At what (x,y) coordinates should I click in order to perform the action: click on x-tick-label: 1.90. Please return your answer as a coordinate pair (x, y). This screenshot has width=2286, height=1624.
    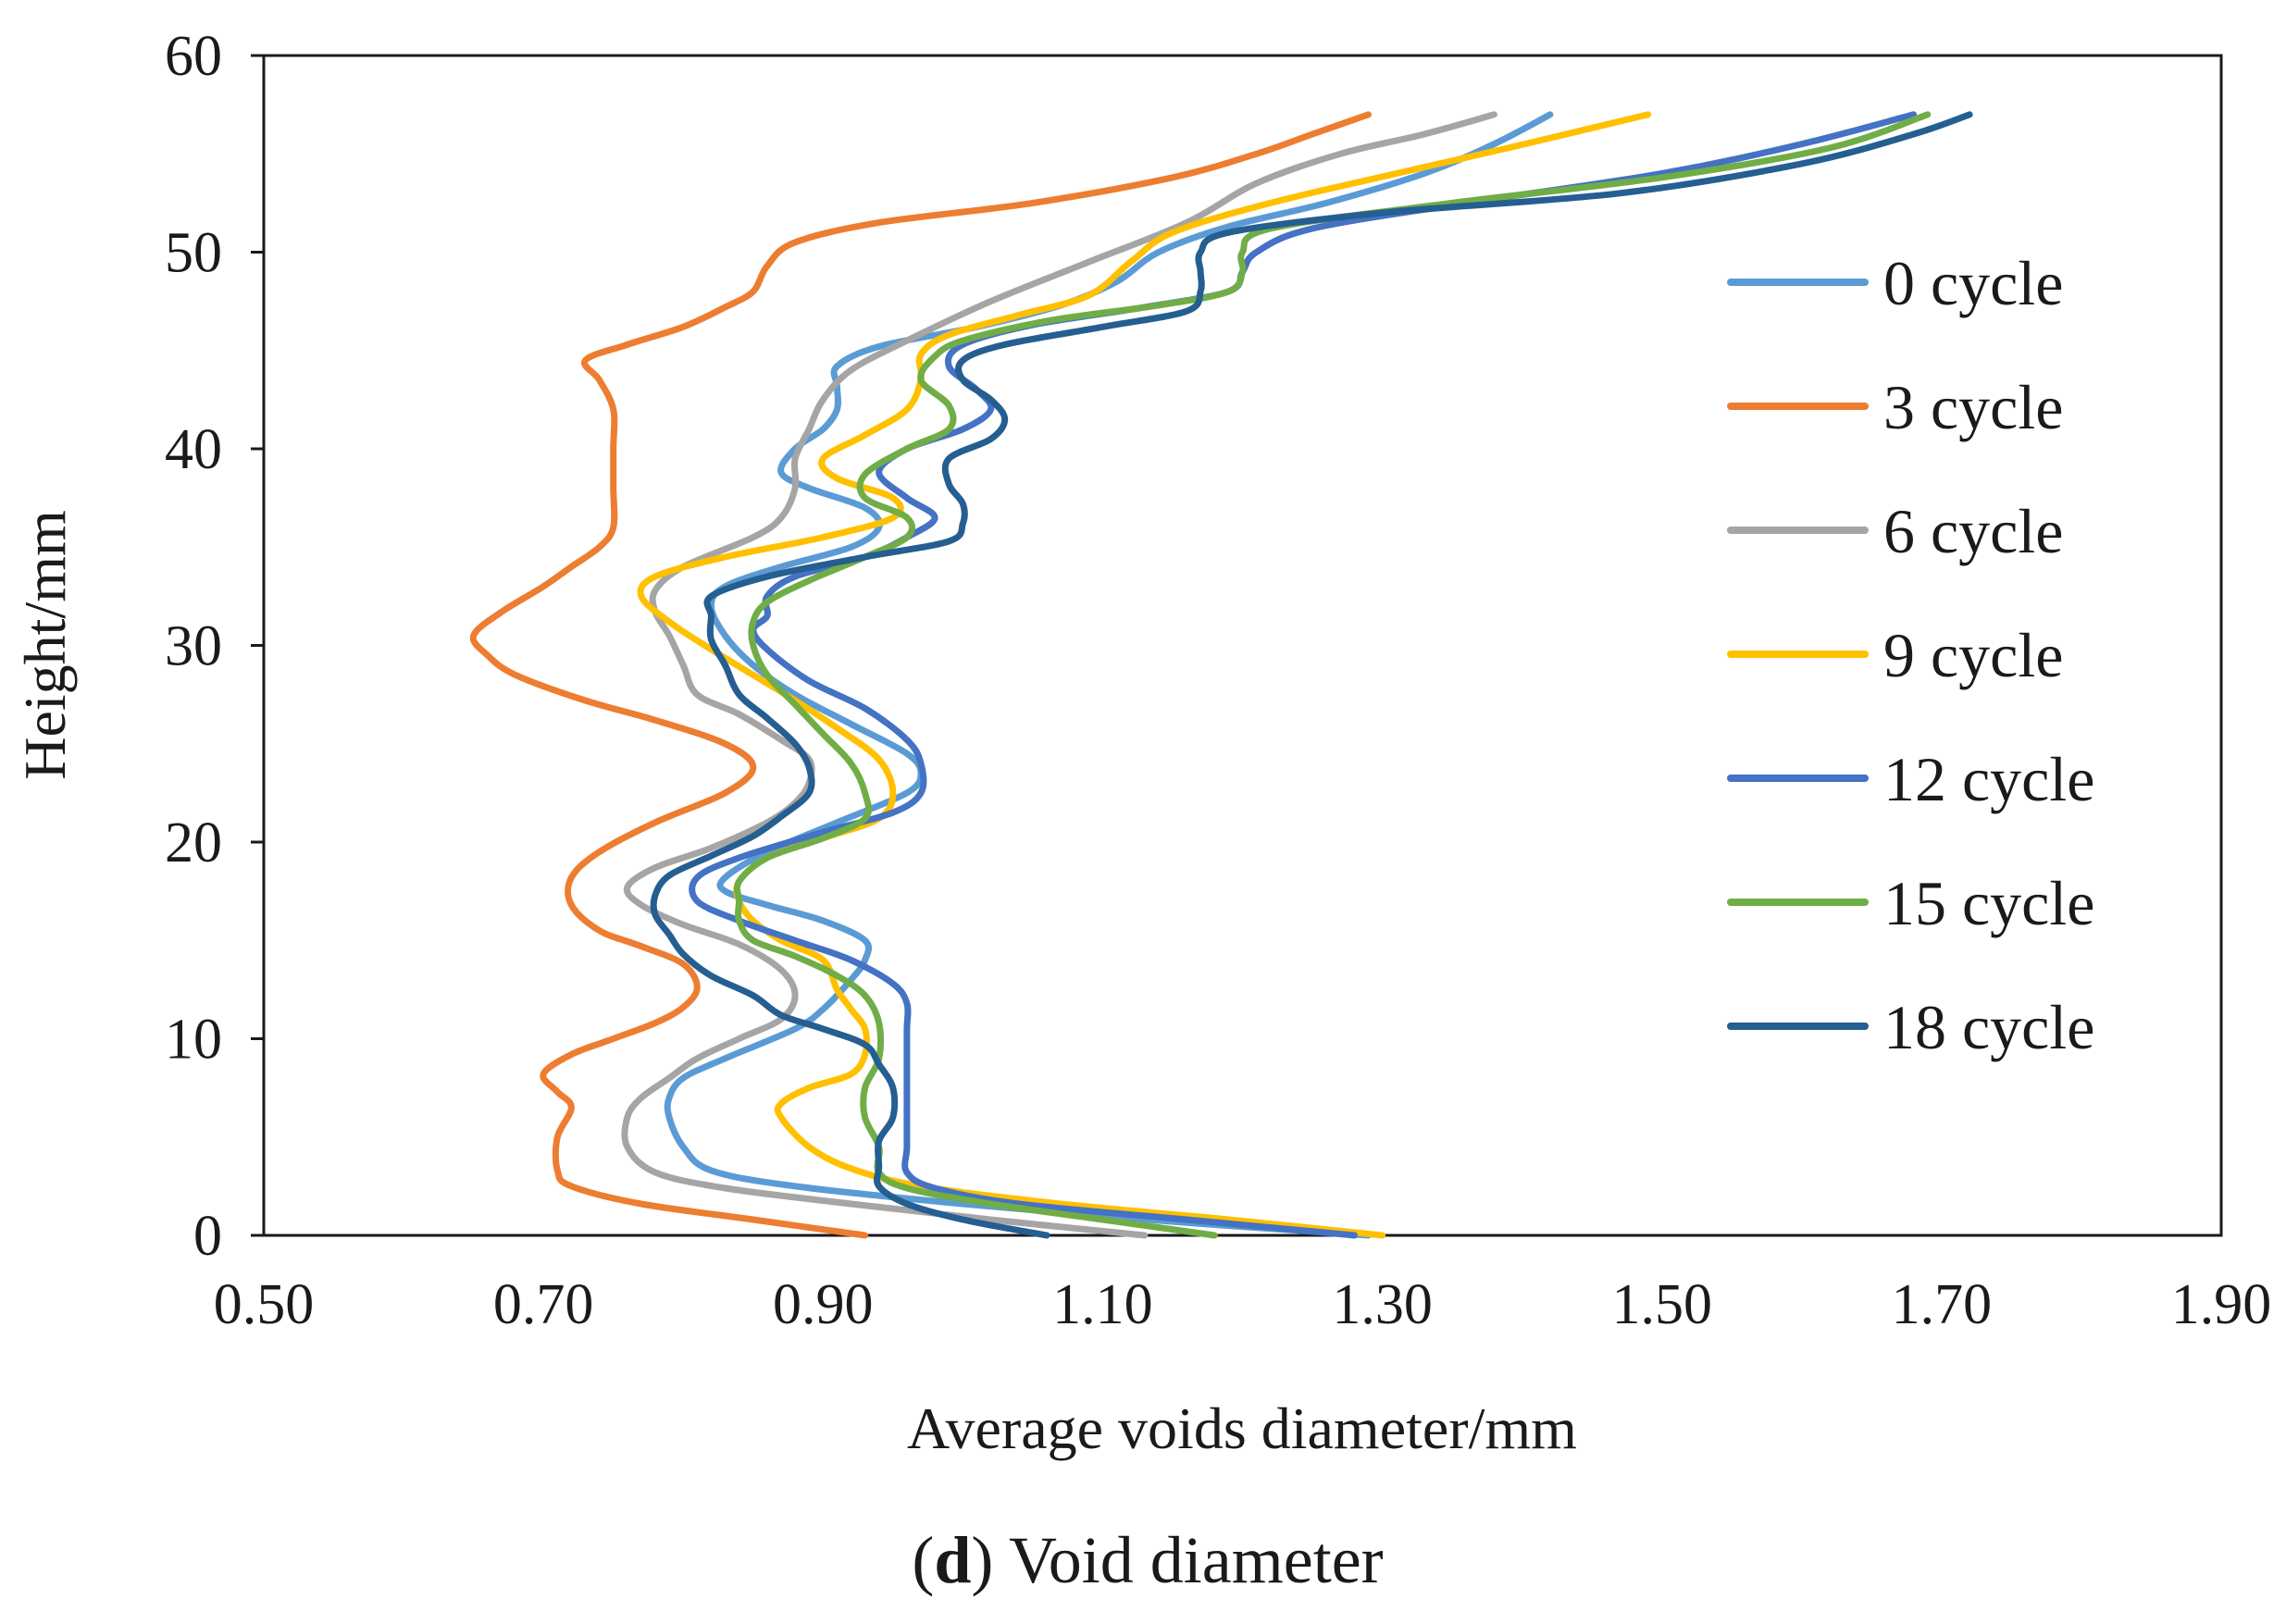
    Looking at the image, I should click on (2221, 1304).